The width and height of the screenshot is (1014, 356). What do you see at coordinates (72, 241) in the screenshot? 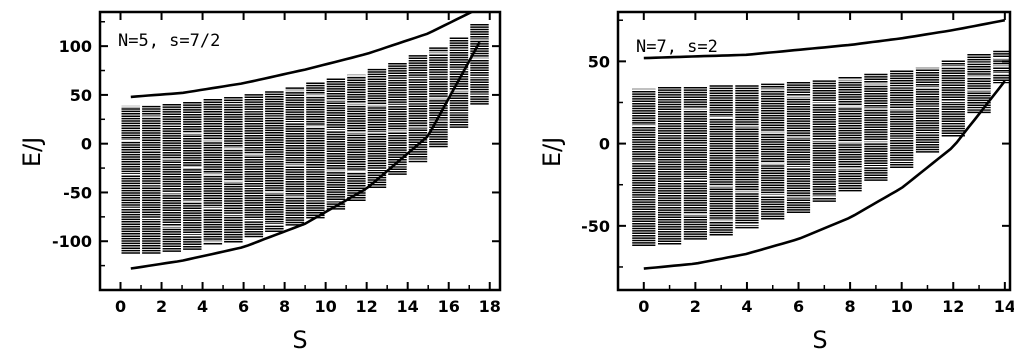
I see `y-tick-label: -100` at bounding box center [72, 241].